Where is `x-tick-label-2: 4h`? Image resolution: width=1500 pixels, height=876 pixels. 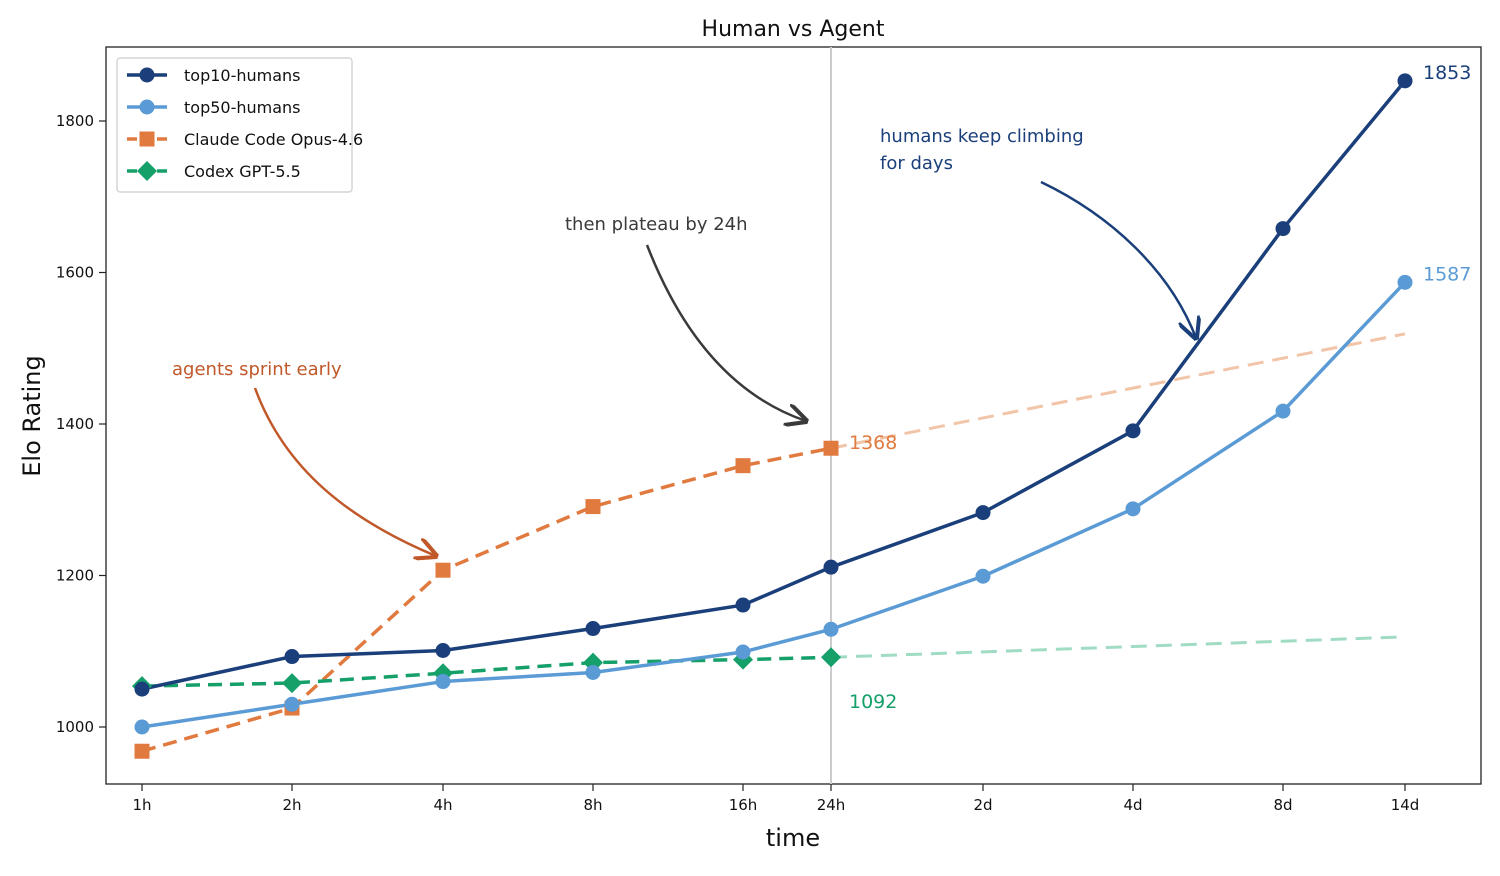 x-tick-label-2: 4h is located at coordinates (442, 805).